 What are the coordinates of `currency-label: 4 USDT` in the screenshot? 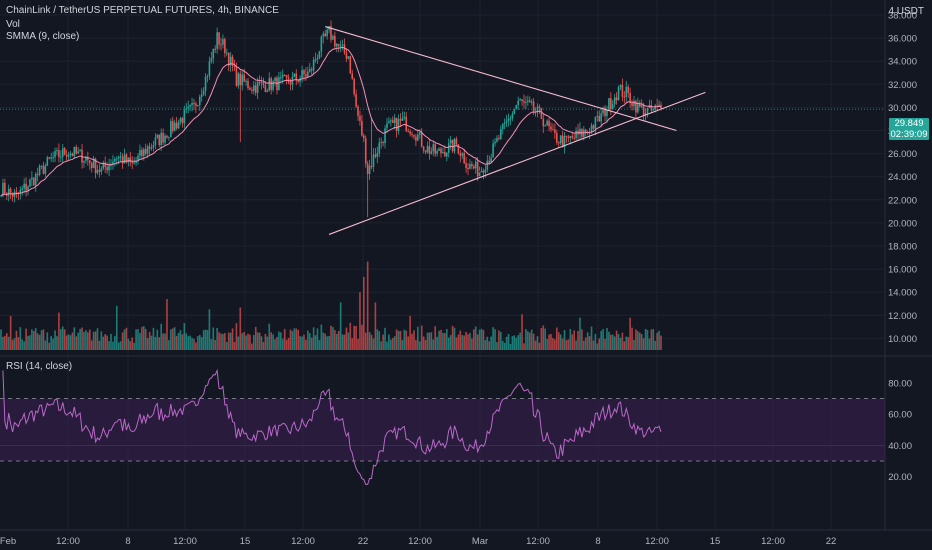 It's located at (906, 11).